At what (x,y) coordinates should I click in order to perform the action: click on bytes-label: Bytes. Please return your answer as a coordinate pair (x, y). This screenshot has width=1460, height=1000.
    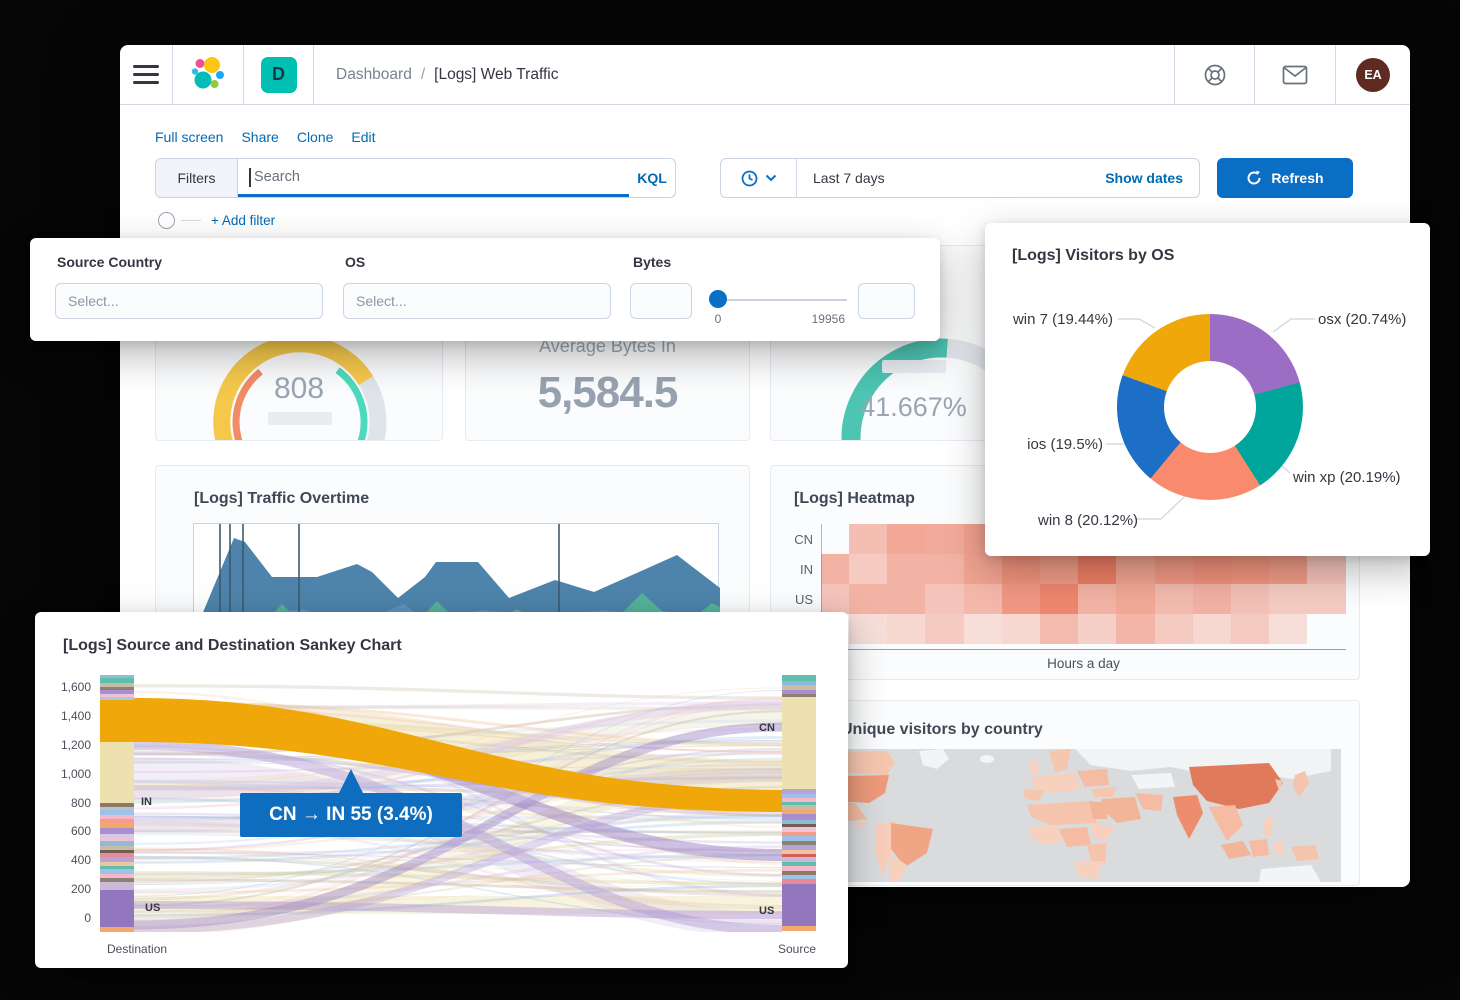
    Looking at the image, I should click on (652, 262).